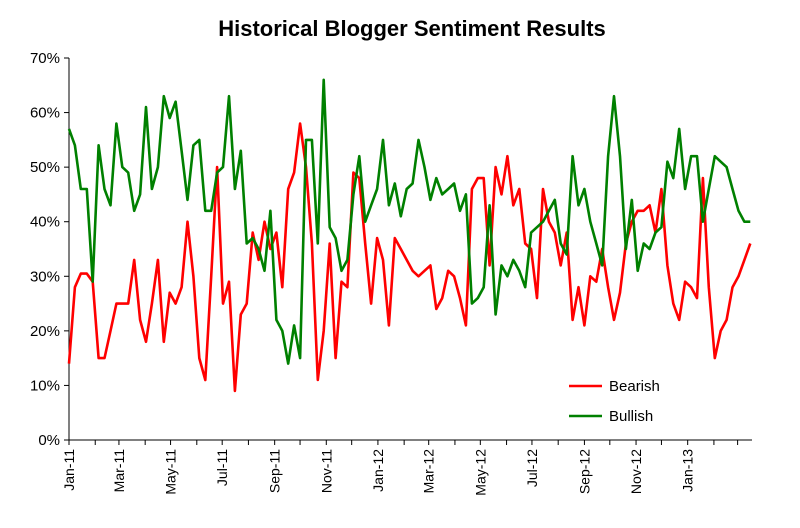 The image size is (800, 528). I want to click on chart-title: Historical Blogger Sentiment Results, so click(412, 28).